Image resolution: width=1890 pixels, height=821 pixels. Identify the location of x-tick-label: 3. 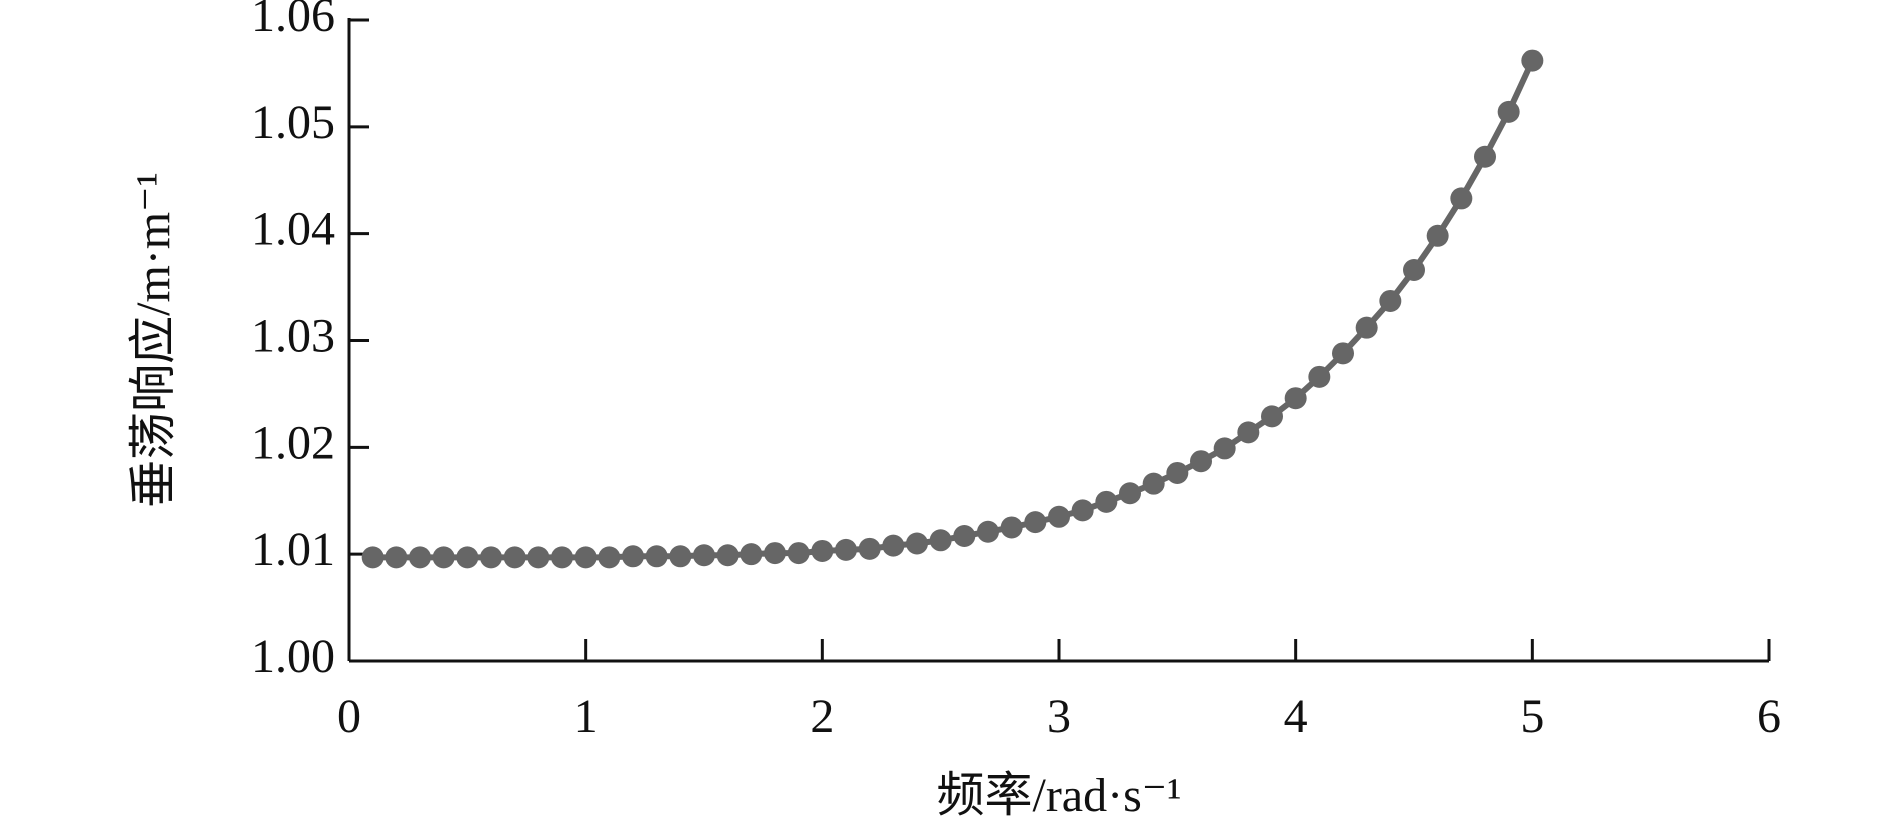
(1059, 716).